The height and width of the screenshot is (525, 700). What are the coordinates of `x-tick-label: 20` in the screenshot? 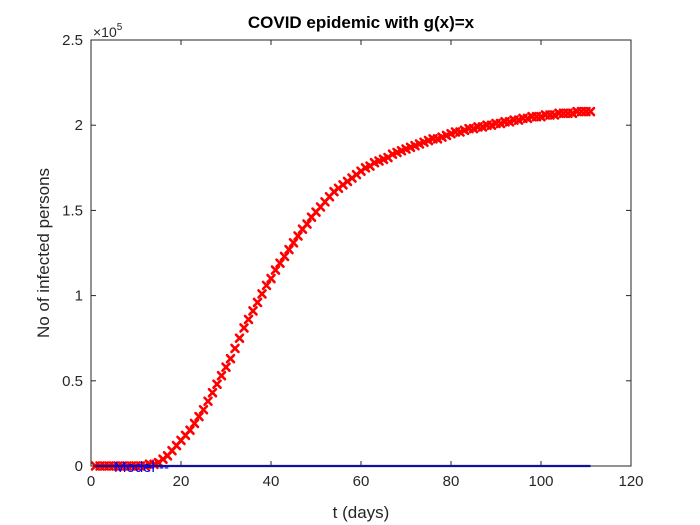 It's located at (181, 481).